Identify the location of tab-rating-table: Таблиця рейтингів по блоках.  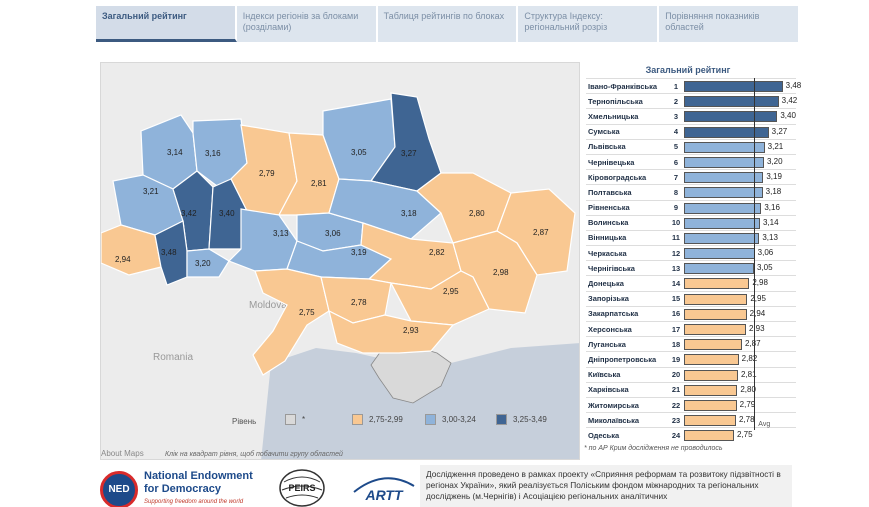
(448, 24).